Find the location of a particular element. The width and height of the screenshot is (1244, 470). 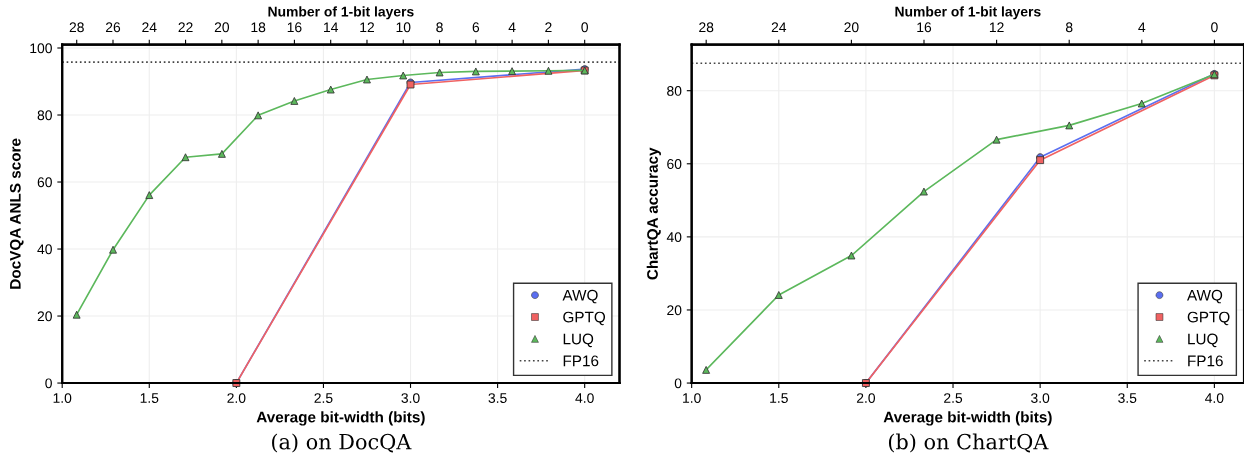

x2-tick-label: 2 is located at coordinates (548, 27).